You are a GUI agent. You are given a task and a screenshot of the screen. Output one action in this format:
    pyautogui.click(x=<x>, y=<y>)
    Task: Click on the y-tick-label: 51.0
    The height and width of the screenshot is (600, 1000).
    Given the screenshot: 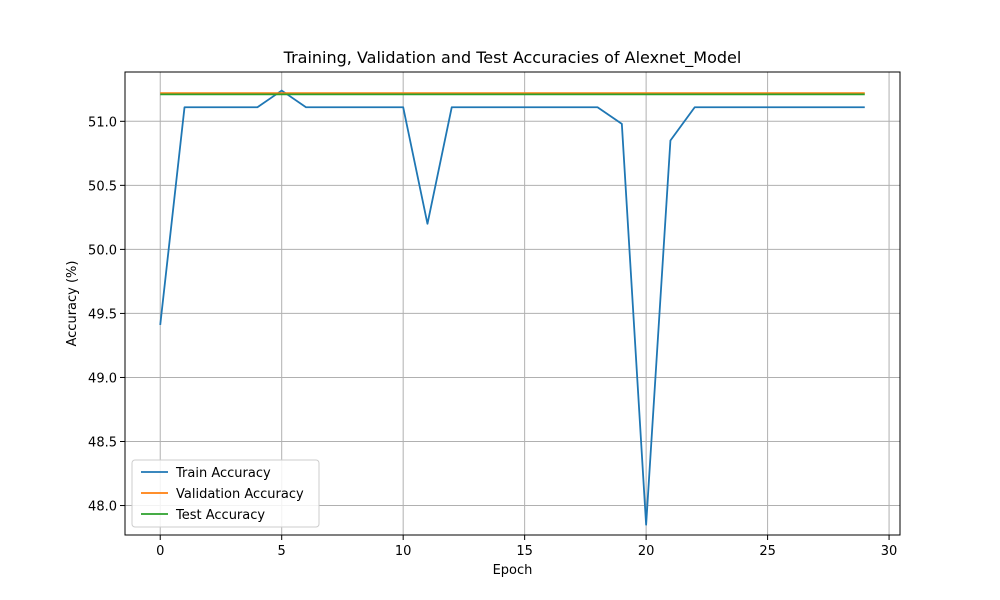 What is the action you would take?
    pyautogui.click(x=102, y=122)
    